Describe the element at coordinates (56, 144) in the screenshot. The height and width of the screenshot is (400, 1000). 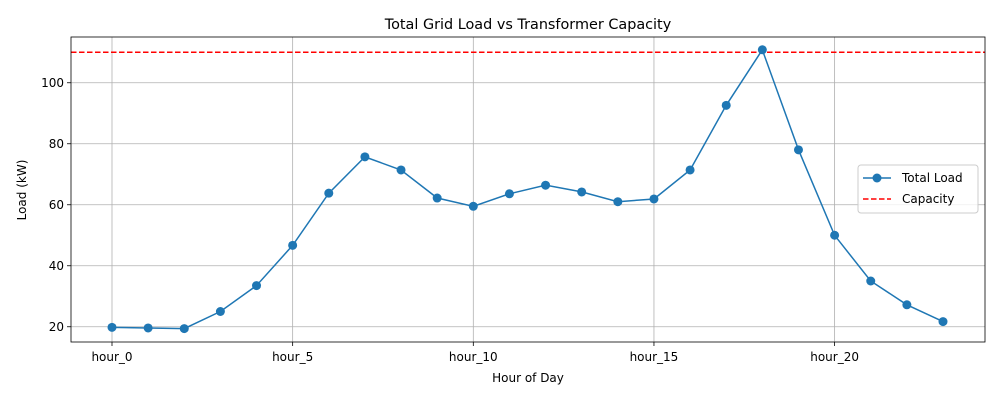
I see `y-tick-label: 80` at that location.